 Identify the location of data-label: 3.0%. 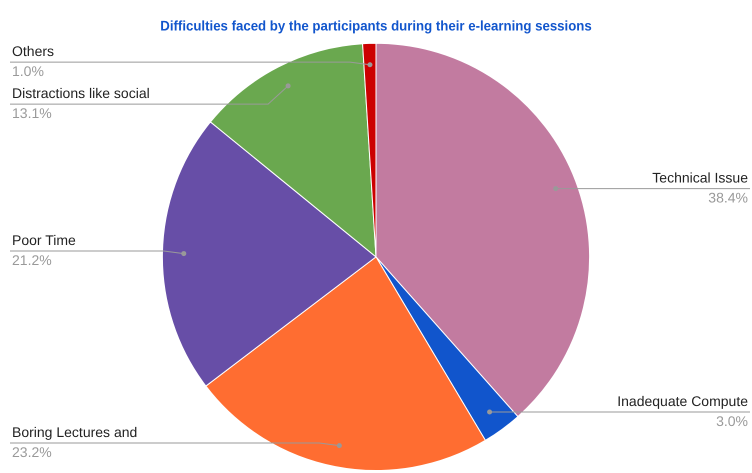
(732, 420).